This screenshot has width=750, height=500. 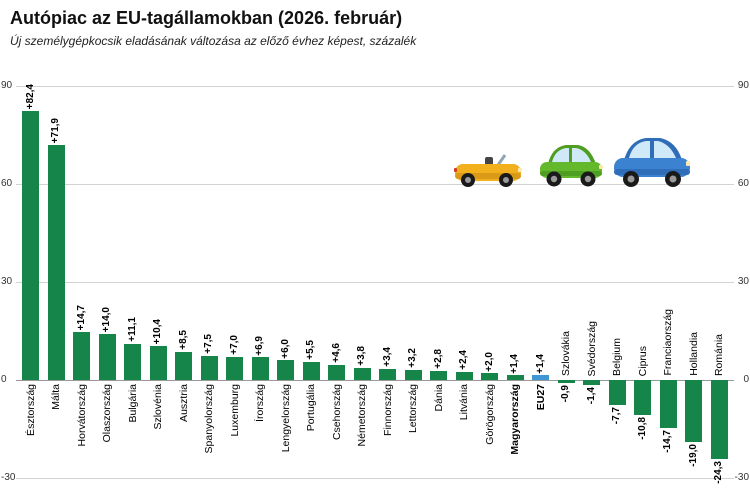 I want to click on bar-country-label: Észtország, so click(x=30, y=410).